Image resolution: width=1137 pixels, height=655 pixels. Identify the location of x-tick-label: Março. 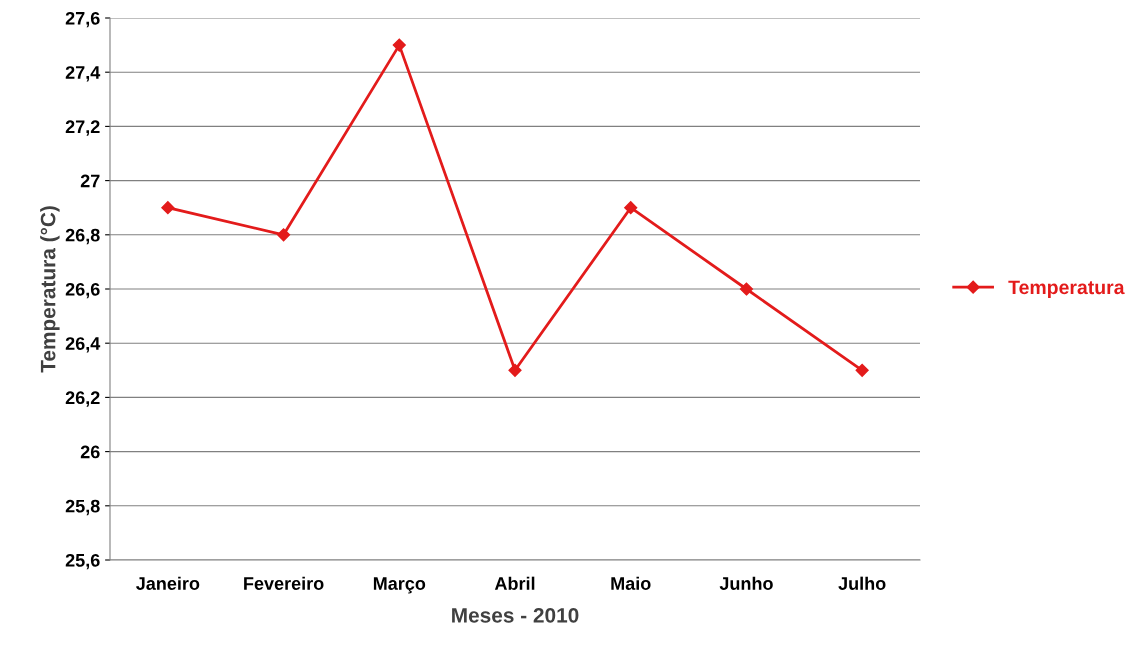
(399, 585).